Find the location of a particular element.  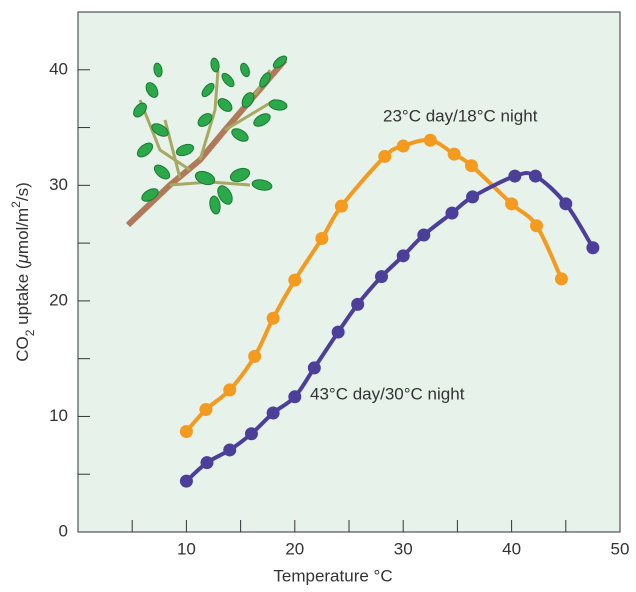

y-tick-label: 10 is located at coordinates (58, 415).